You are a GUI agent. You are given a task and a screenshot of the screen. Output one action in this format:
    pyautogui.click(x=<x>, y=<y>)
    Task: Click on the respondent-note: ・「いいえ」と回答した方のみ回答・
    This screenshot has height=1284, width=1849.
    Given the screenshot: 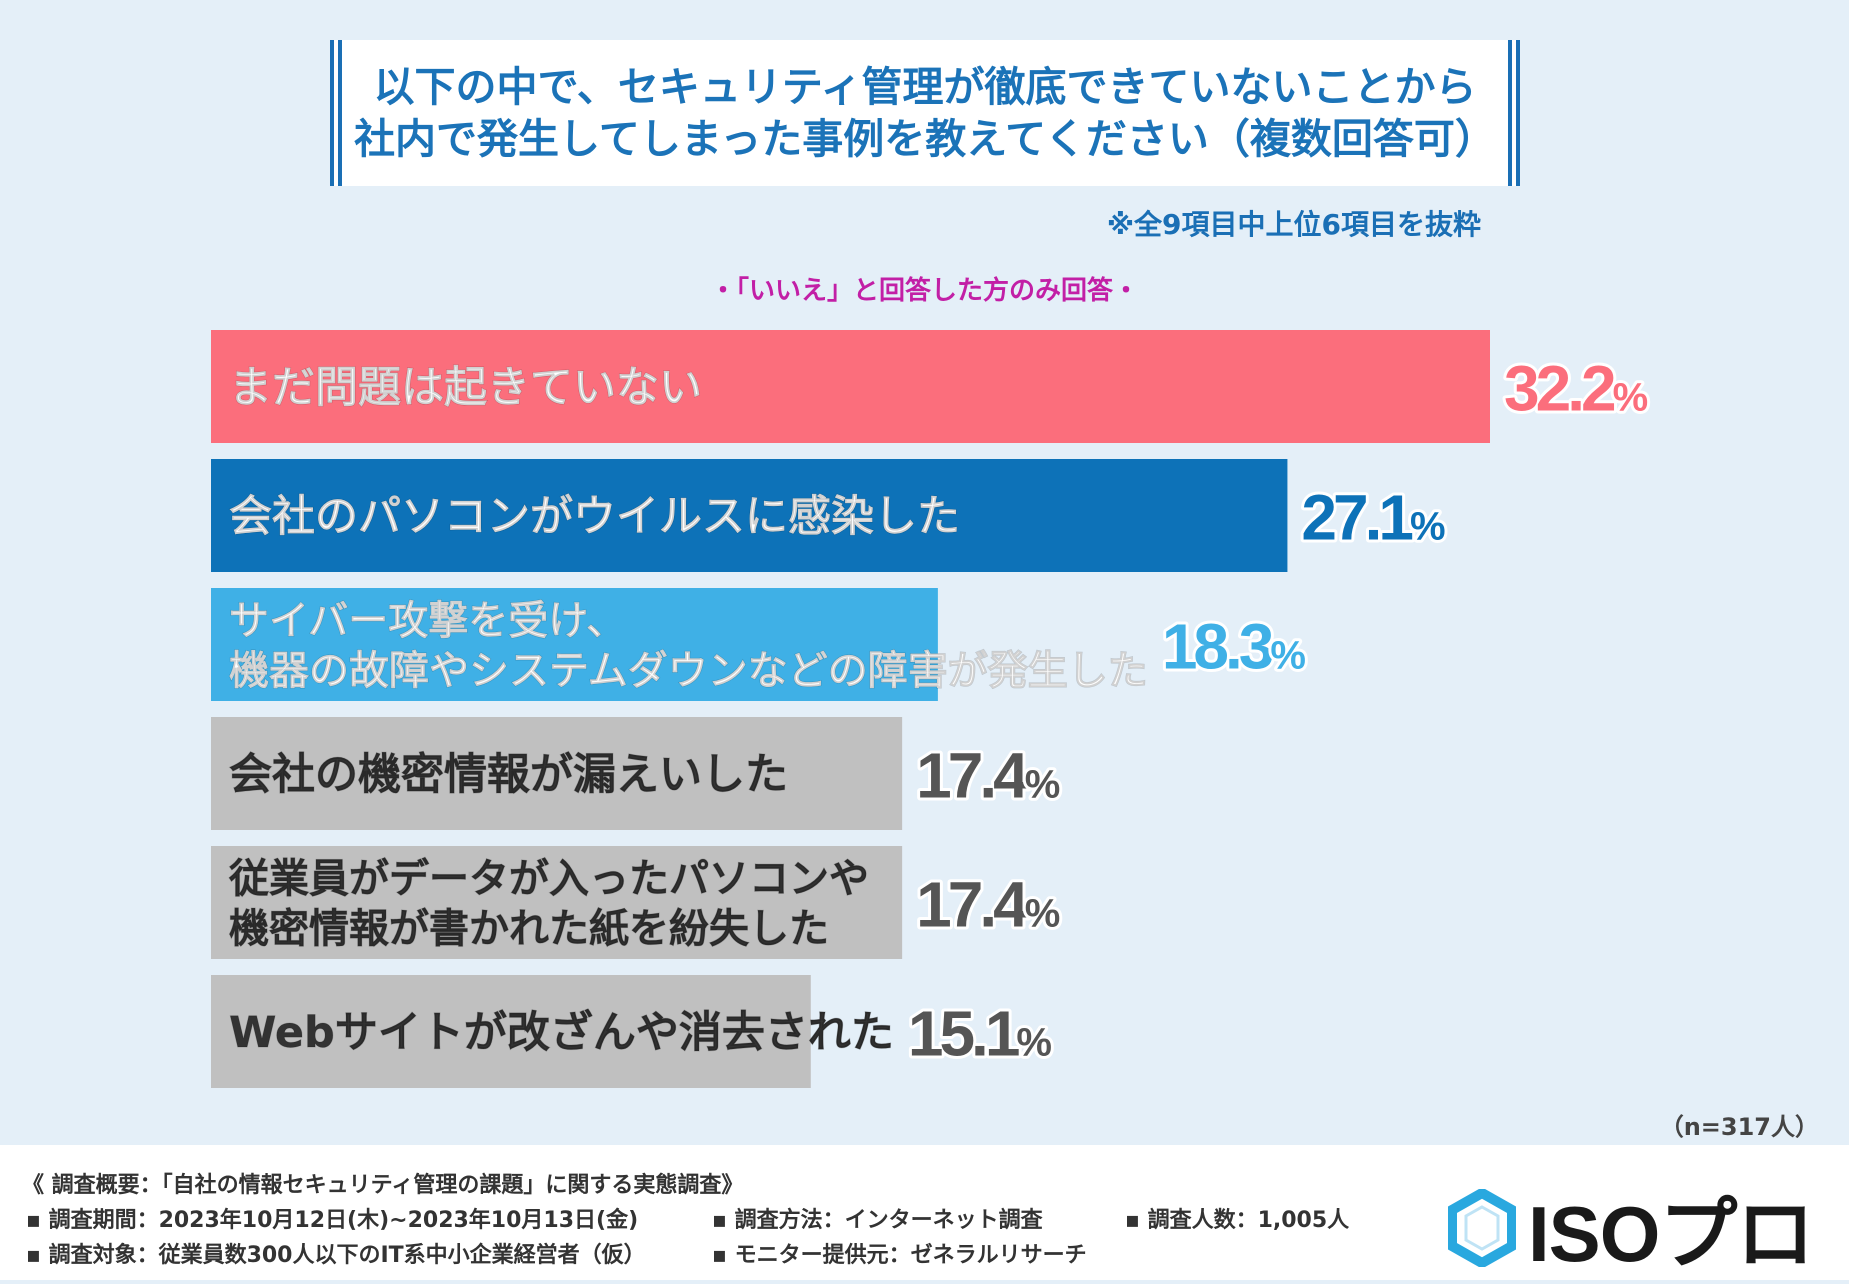 What is the action you would take?
    pyautogui.click(x=924, y=291)
    